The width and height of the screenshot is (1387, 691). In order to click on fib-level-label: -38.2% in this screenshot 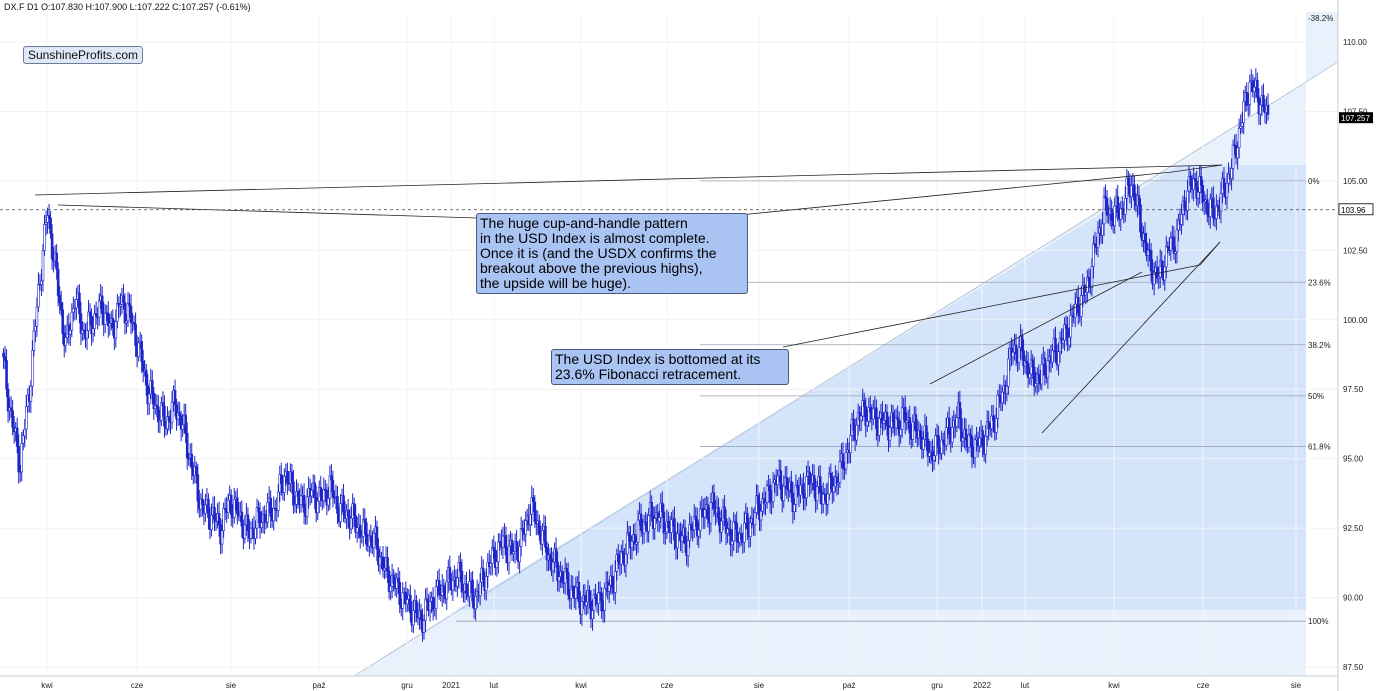, I will do `click(1320, 18)`.